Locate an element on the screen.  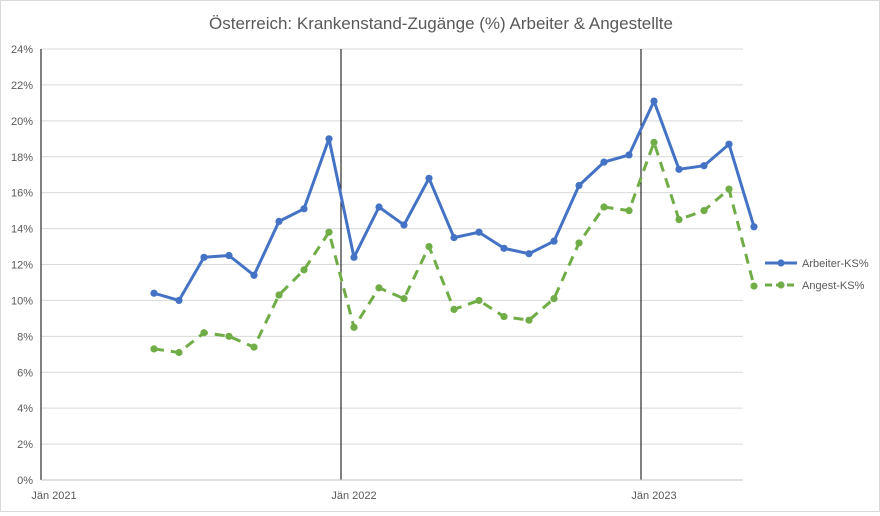
y-tick-label: 20% is located at coordinates (22, 122).